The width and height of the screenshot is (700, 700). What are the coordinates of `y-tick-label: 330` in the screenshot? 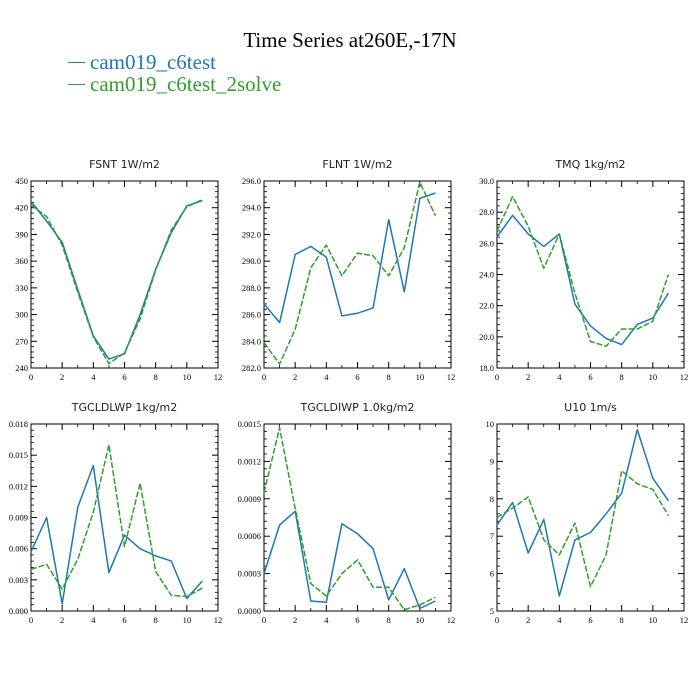 It's located at (21, 288).